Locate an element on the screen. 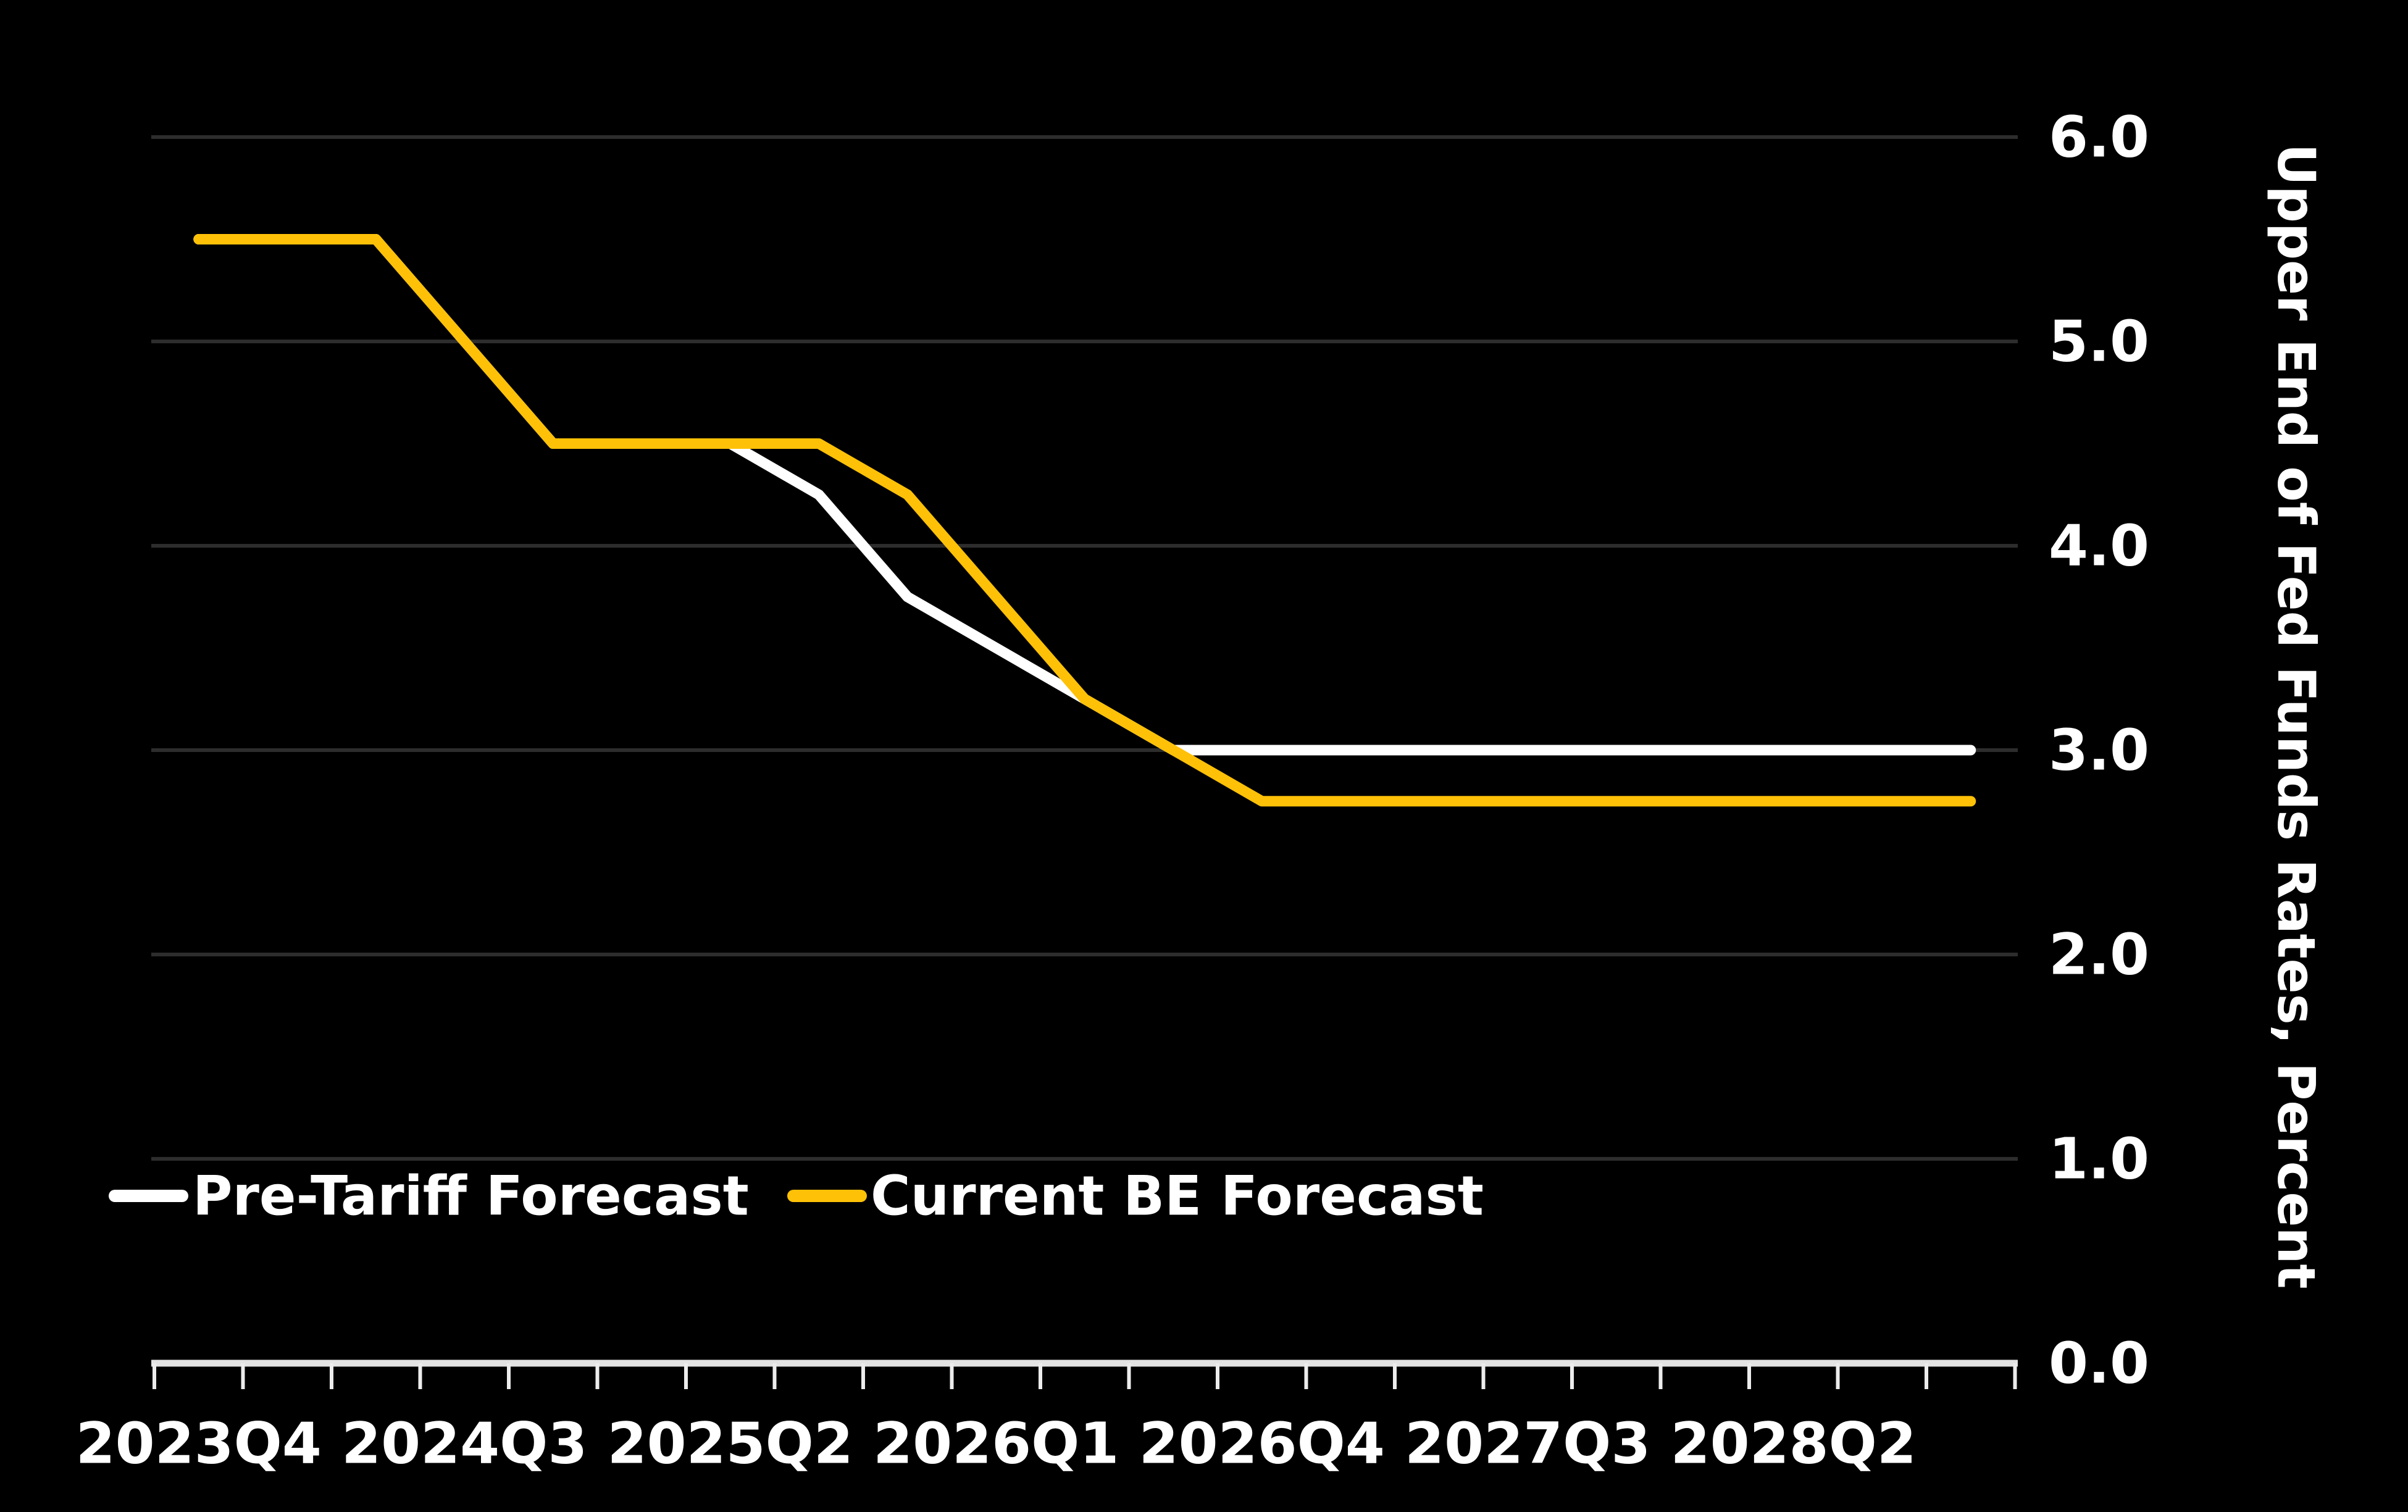 The image size is (2408, 1512). legend-label-pre-tariff: Pre-Tariff Forecast is located at coordinates (471, 1196).